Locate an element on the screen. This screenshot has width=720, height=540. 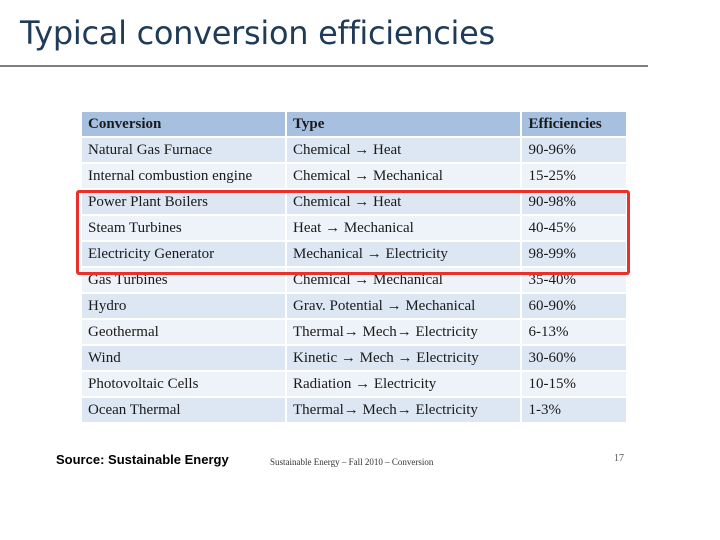
header-type: Type is located at coordinates (404, 124).